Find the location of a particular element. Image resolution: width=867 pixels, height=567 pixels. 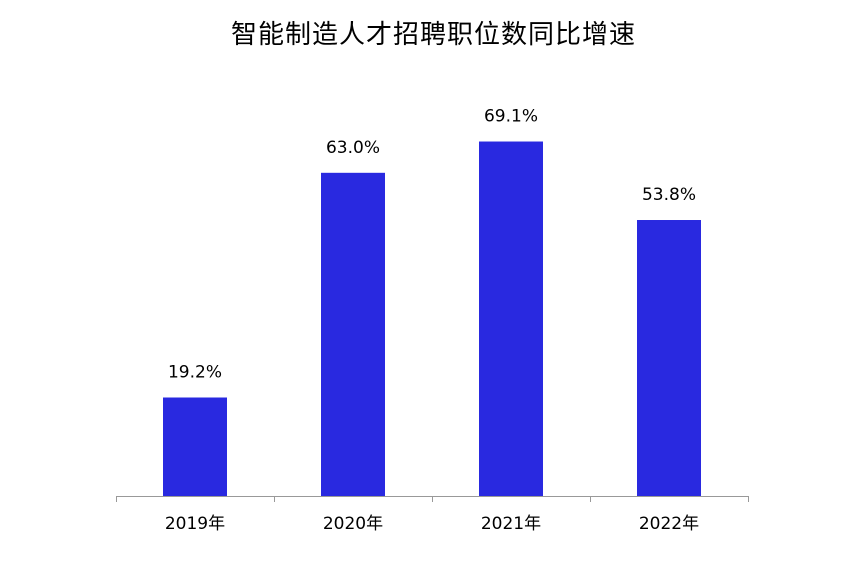

data-label-4: 53.8% is located at coordinates (669, 195).